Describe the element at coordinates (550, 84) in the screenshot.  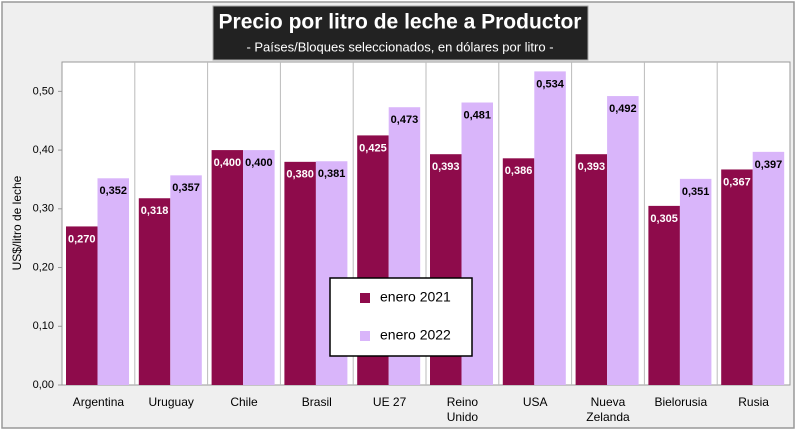
I see `data-label: 0,534` at that location.